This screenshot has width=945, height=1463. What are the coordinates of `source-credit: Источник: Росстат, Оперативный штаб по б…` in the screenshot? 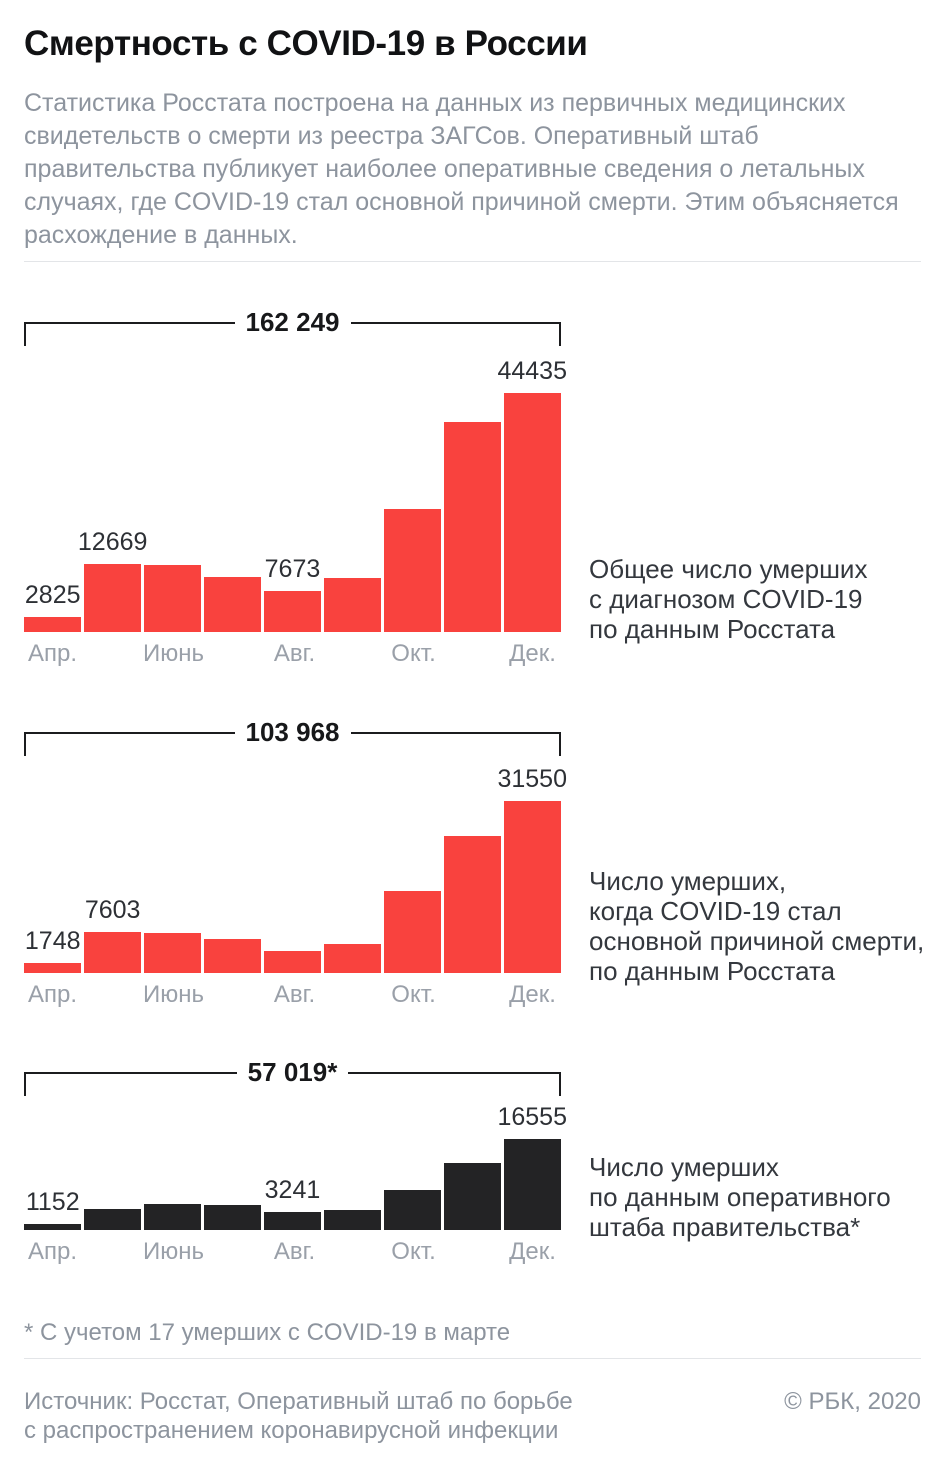 It's located at (298, 1416).